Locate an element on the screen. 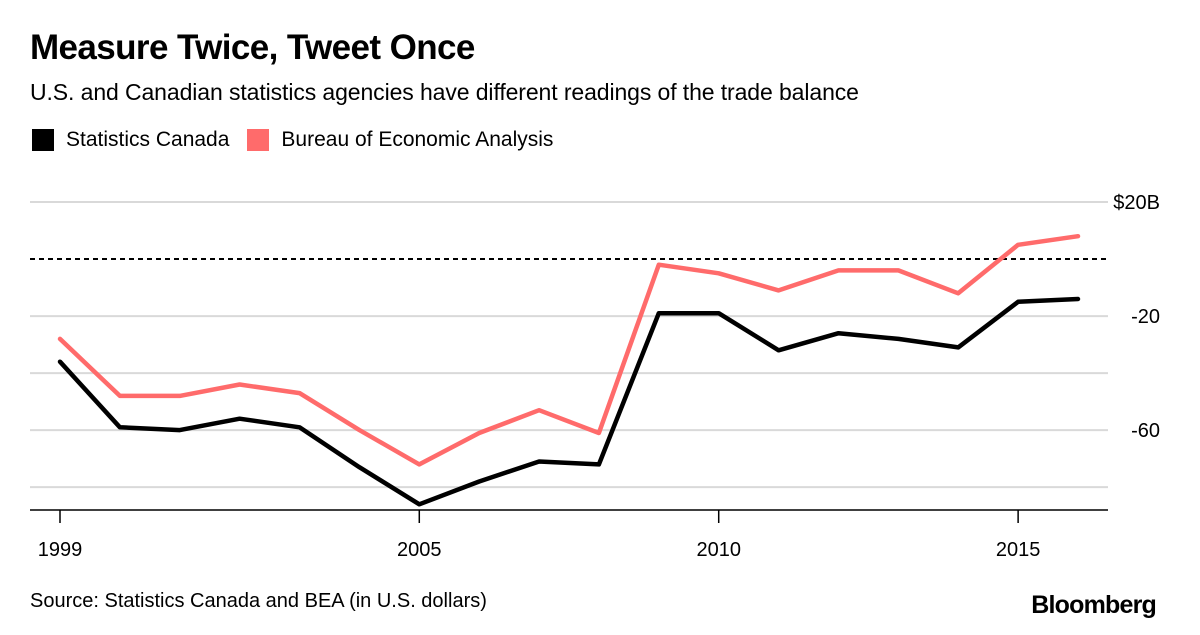  legend-item-bea: Bureau of Economic Analysis is located at coordinates (400, 140).